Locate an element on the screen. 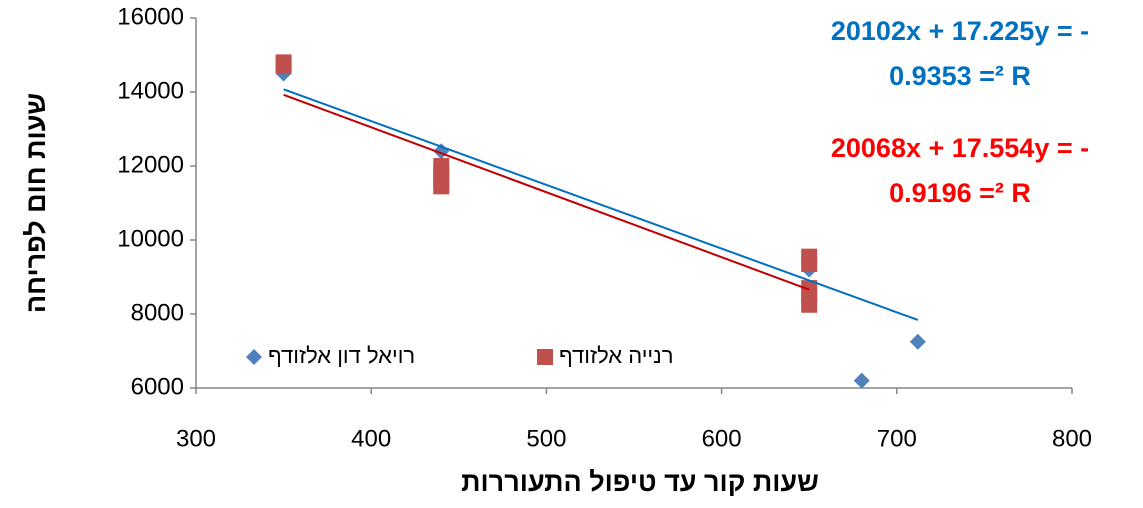  y-tick-label: 12000 is located at coordinates (150, 164).